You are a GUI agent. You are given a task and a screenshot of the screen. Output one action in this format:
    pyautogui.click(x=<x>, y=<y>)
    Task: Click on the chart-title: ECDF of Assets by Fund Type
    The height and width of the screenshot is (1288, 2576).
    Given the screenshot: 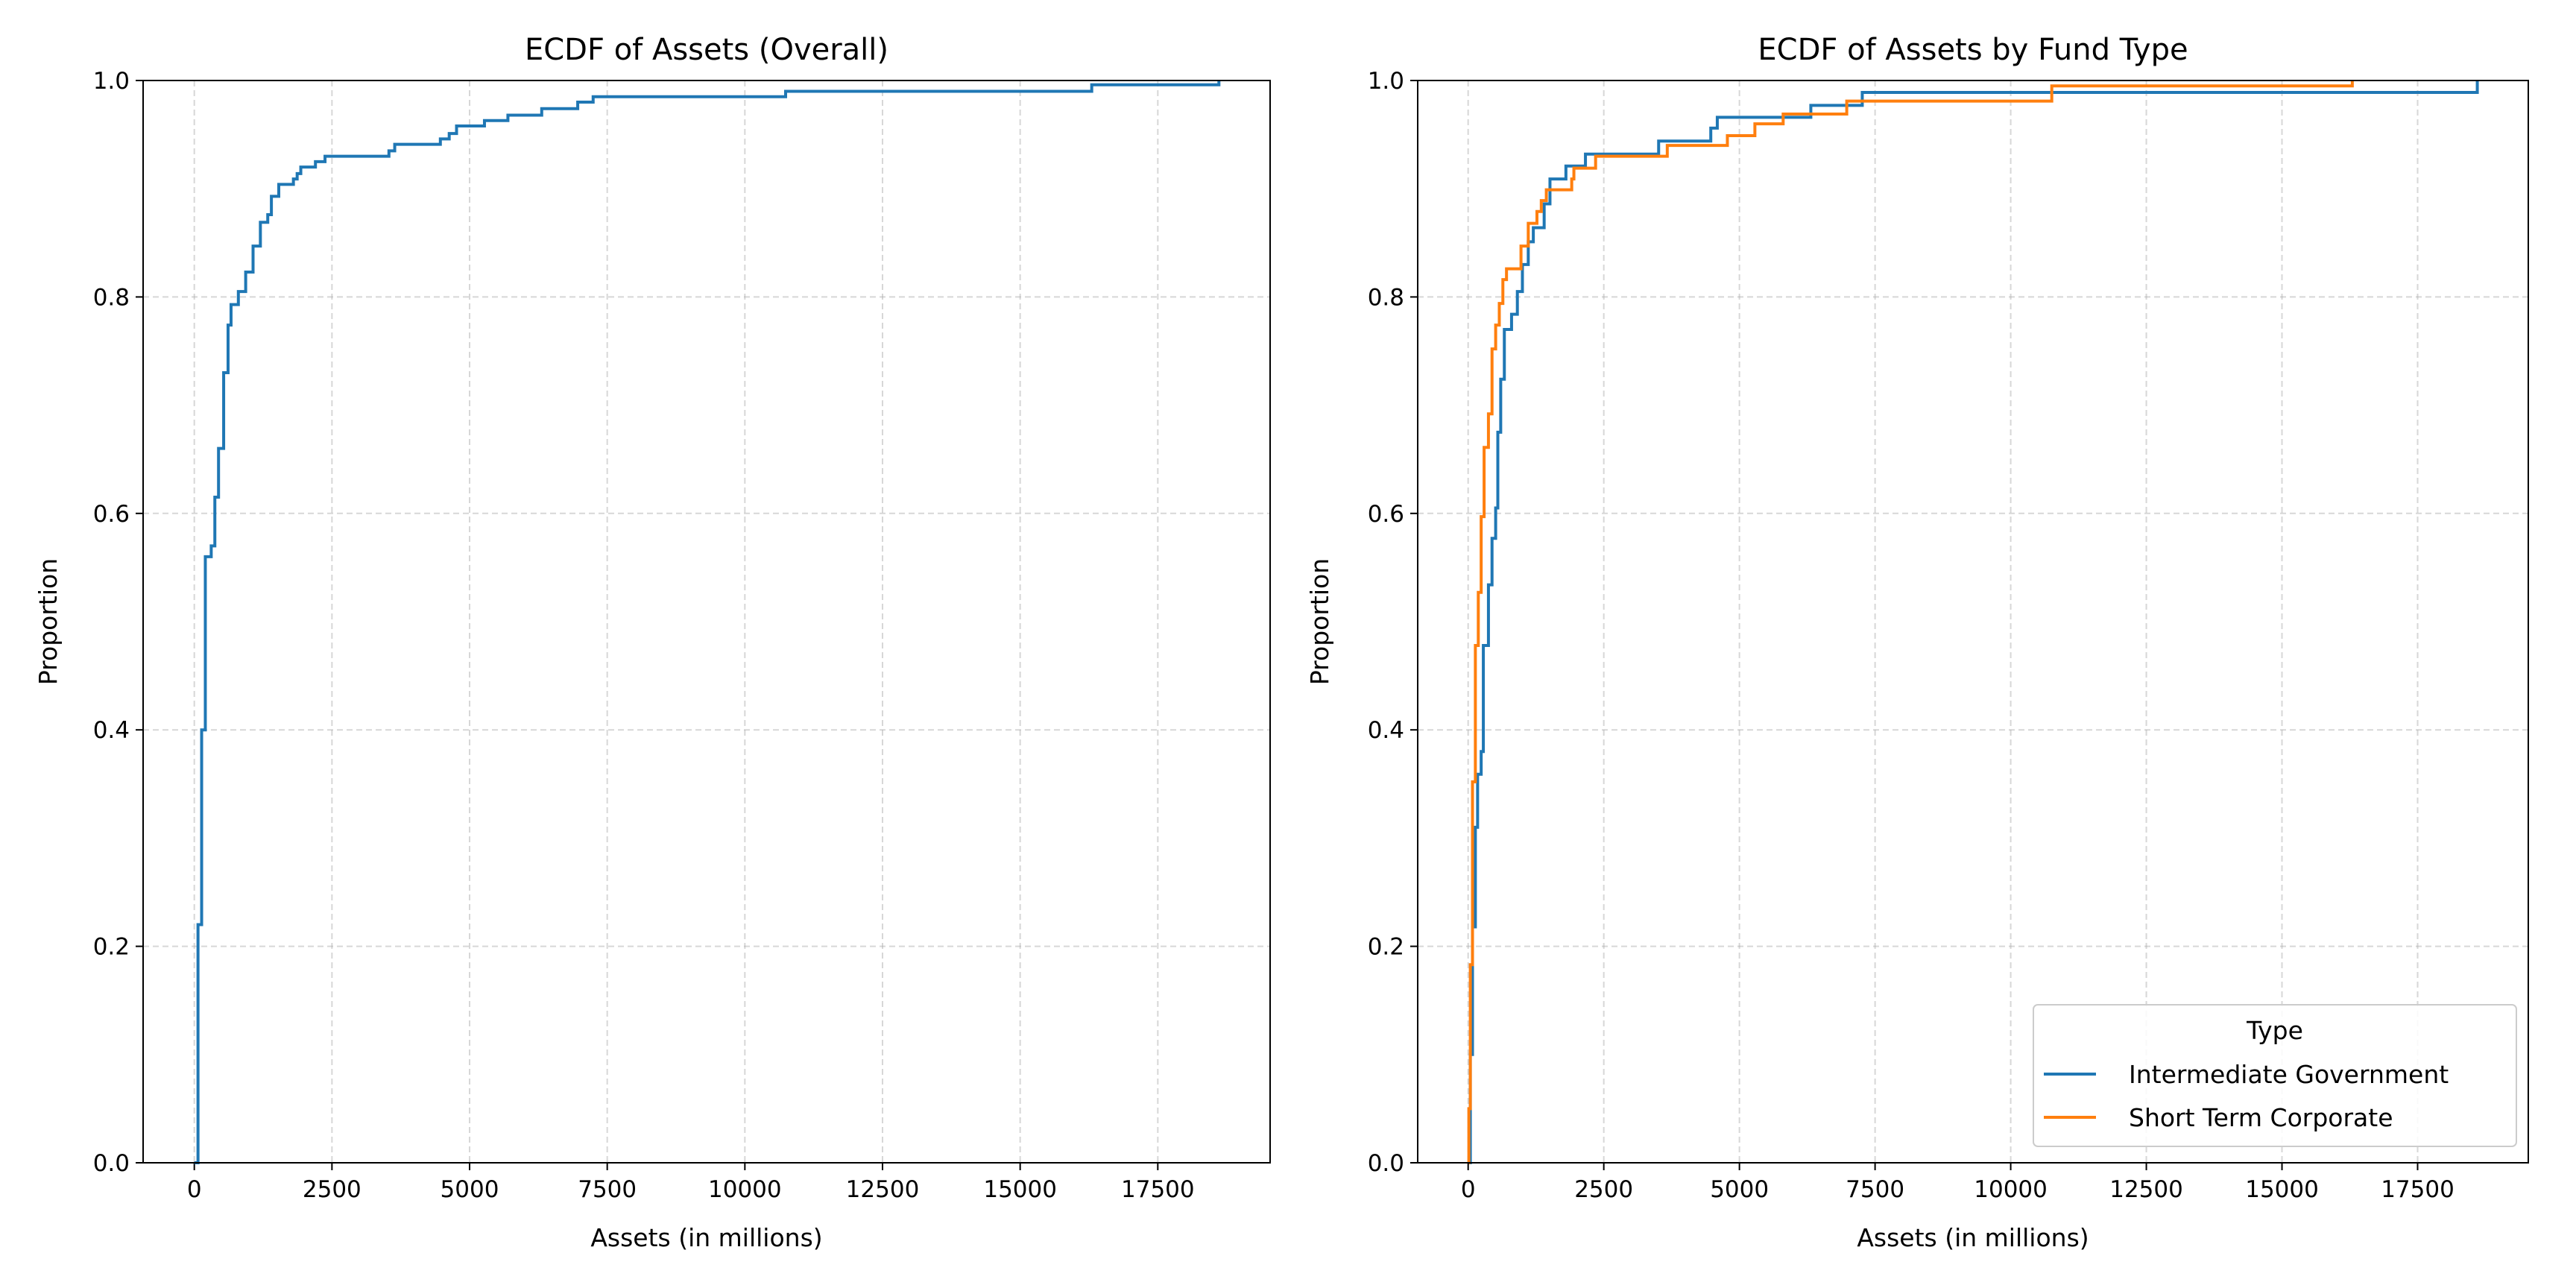 What is the action you would take?
    pyautogui.click(x=1973, y=50)
    